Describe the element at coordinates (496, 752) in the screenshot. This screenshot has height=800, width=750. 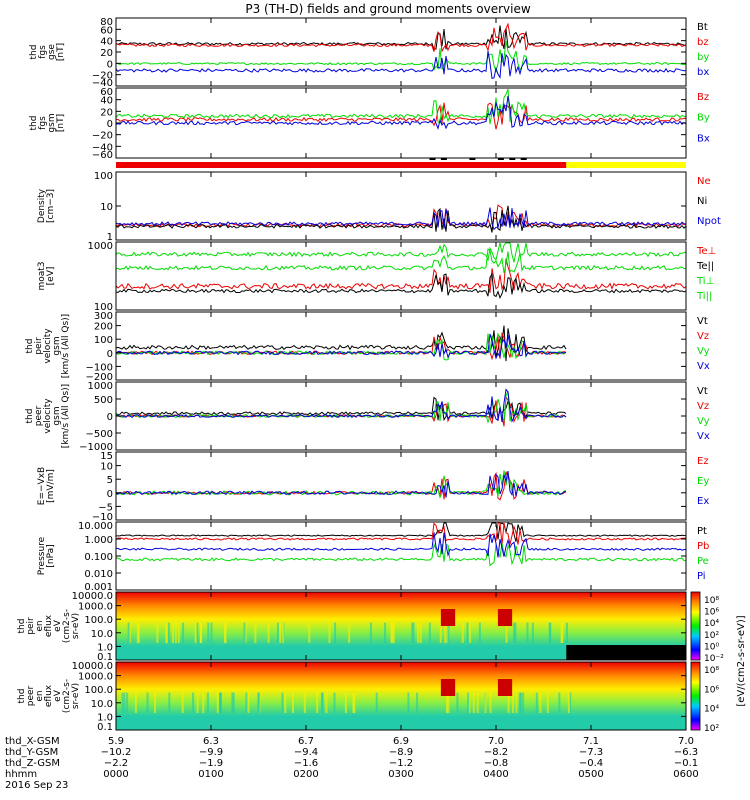
I see `time-axis-x-value: −8.2` at that location.